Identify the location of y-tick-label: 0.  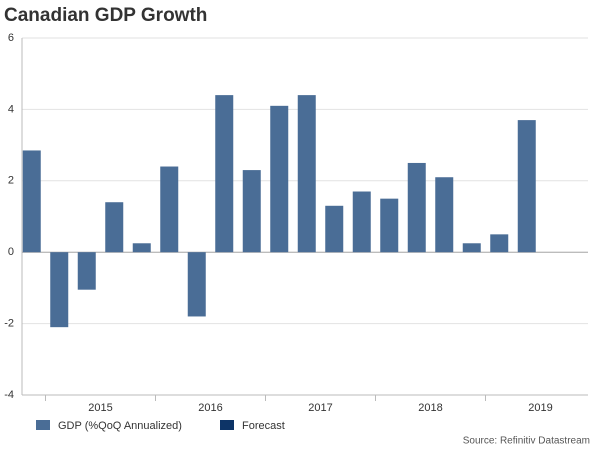
(11, 252).